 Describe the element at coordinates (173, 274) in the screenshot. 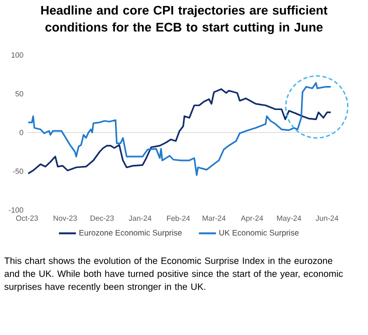

I see `text: This chart shows the evolution of the Economic Surprise Index in the eurozone and the UK. While both have turned positive since the start of the year, economic surprises have recently been stronger in the UK.` at that location.